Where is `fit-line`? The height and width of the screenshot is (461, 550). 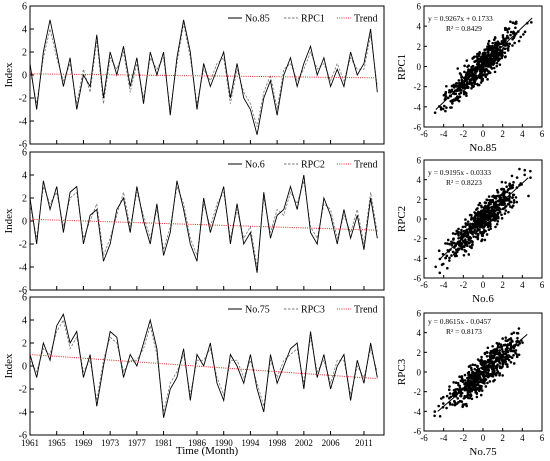
fit-line is located at coordinates (483, 219).